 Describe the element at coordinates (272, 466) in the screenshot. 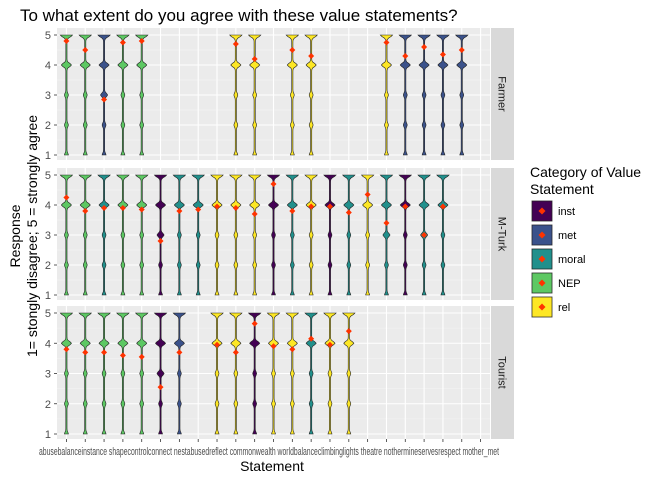

I see `x-axis-title: Statement` at that location.